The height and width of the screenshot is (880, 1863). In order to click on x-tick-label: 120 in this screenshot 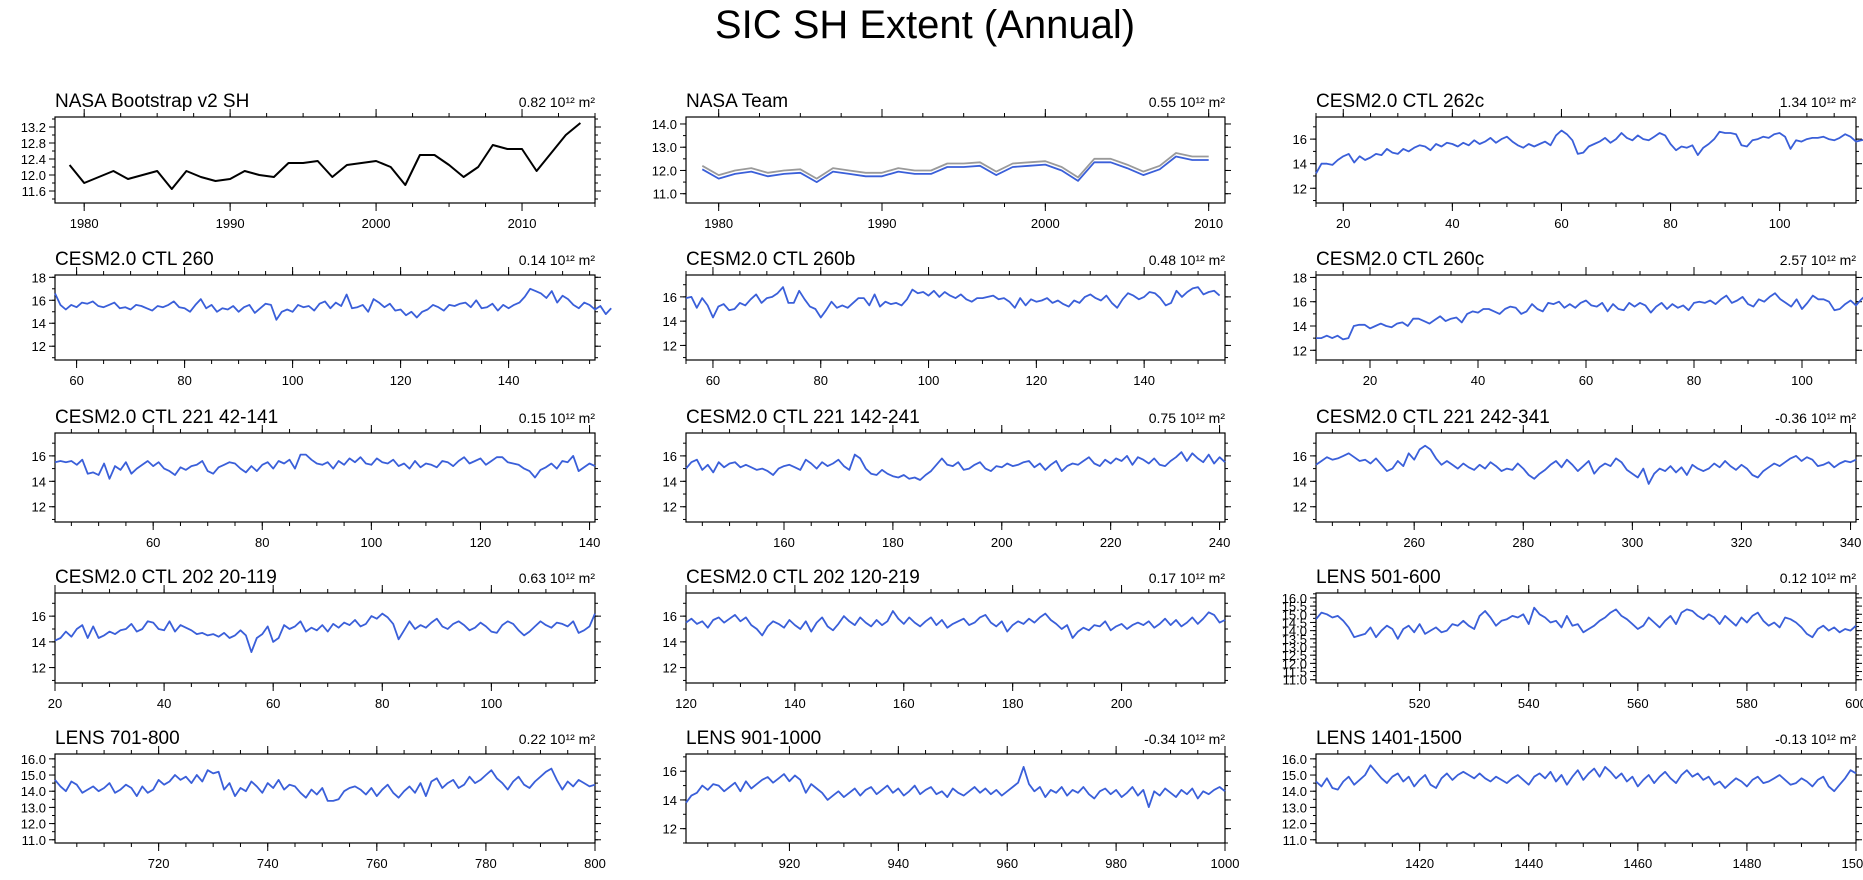, I will do `click(401, 380)`.